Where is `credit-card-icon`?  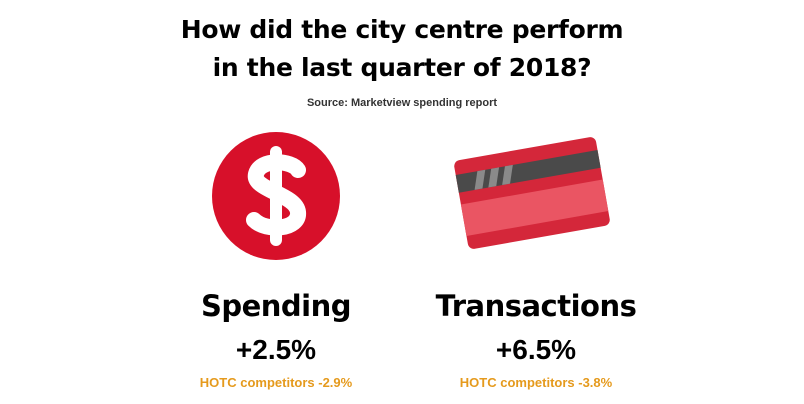
credit-card-icon is located at coordinates (532, 193).